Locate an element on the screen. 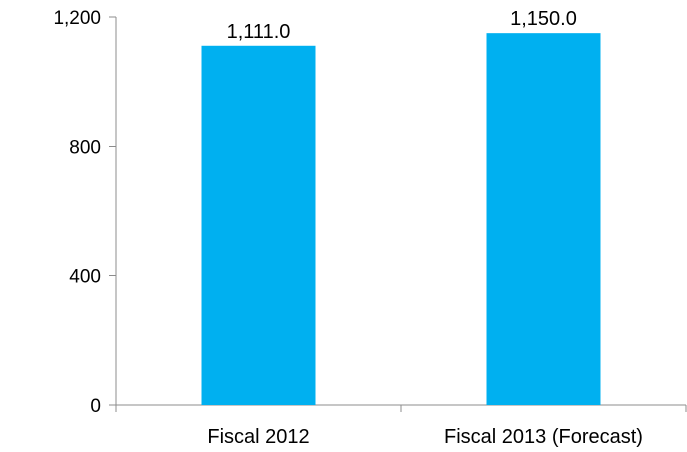 Image resolution: width=687 pixels, height=452 pixels. x-category-label: Fiscal 2013 (Forecast) is located at coordinates (543, 437).